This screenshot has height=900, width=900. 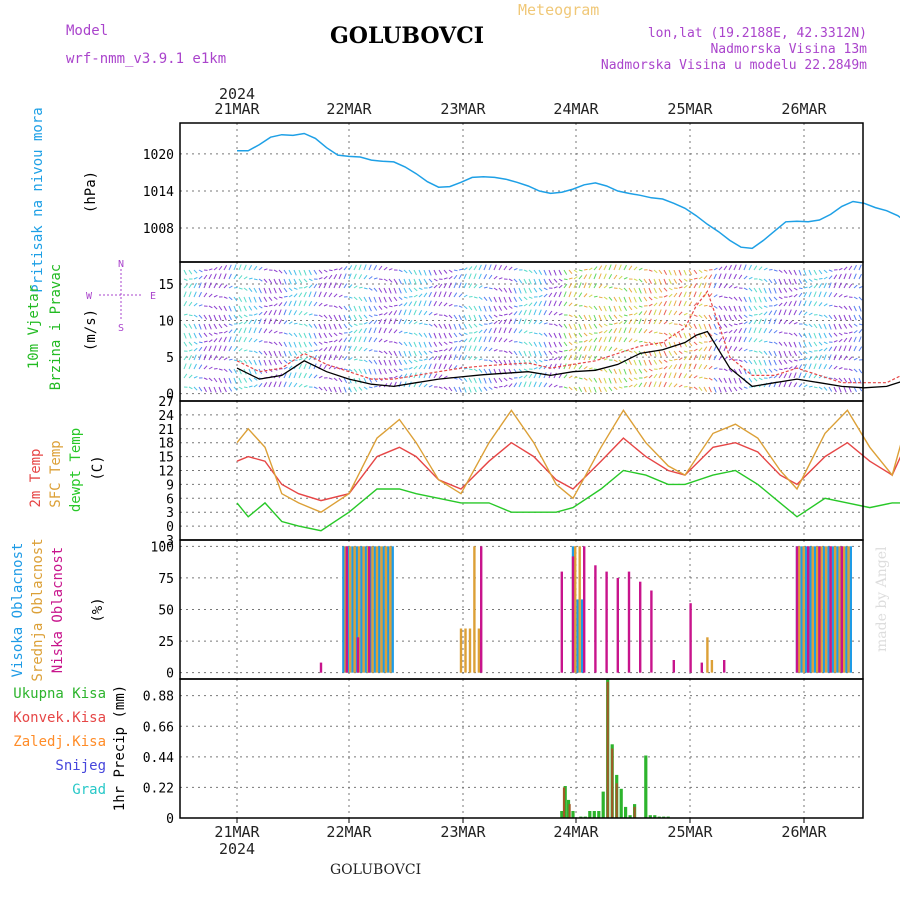 I want to click on bottom-date-label: 23MAR, so click(x=463, y=832).